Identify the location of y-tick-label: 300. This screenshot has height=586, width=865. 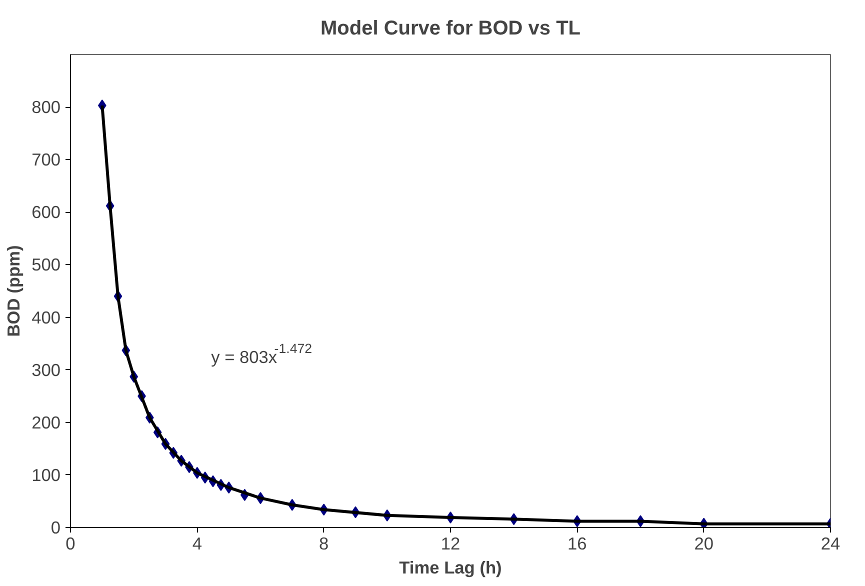
(46, 370).